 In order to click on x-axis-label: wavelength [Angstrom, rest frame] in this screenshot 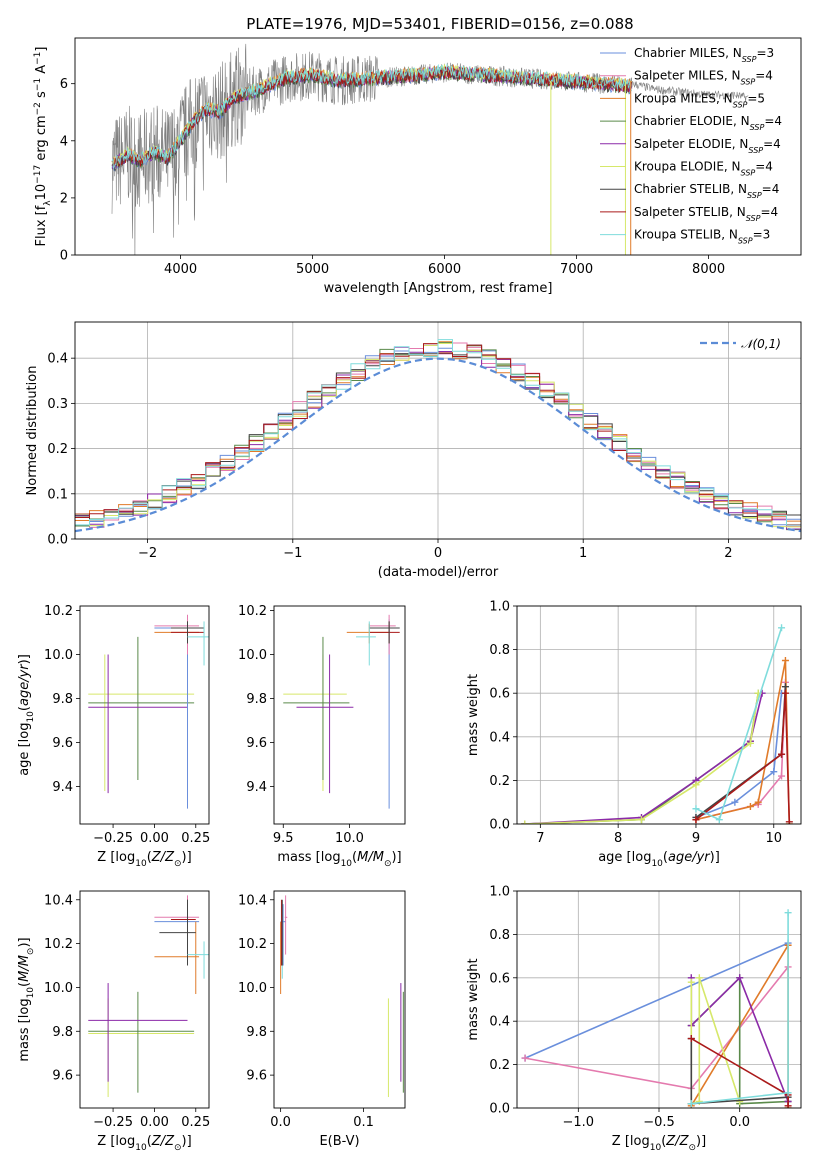, I will do `click(438, 288)`.